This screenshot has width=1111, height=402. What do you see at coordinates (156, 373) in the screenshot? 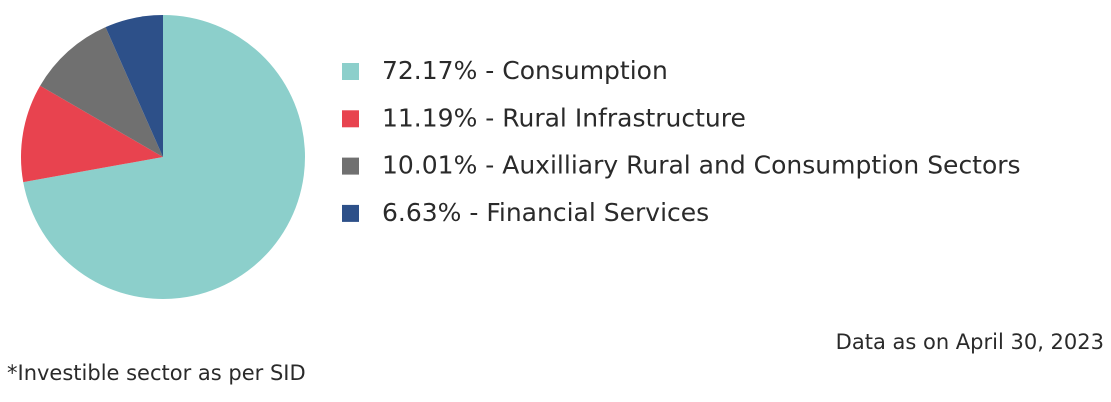
I see `footnote: *Investible sector as per SID` at bounding box center [156, 373].